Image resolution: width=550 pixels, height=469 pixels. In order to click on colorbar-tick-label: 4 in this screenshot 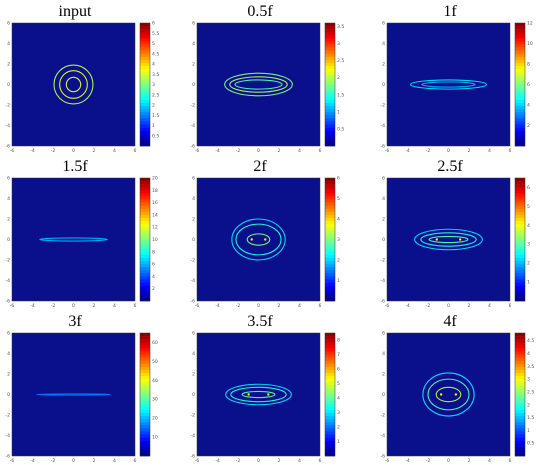, I will do `click(528, 354)`.